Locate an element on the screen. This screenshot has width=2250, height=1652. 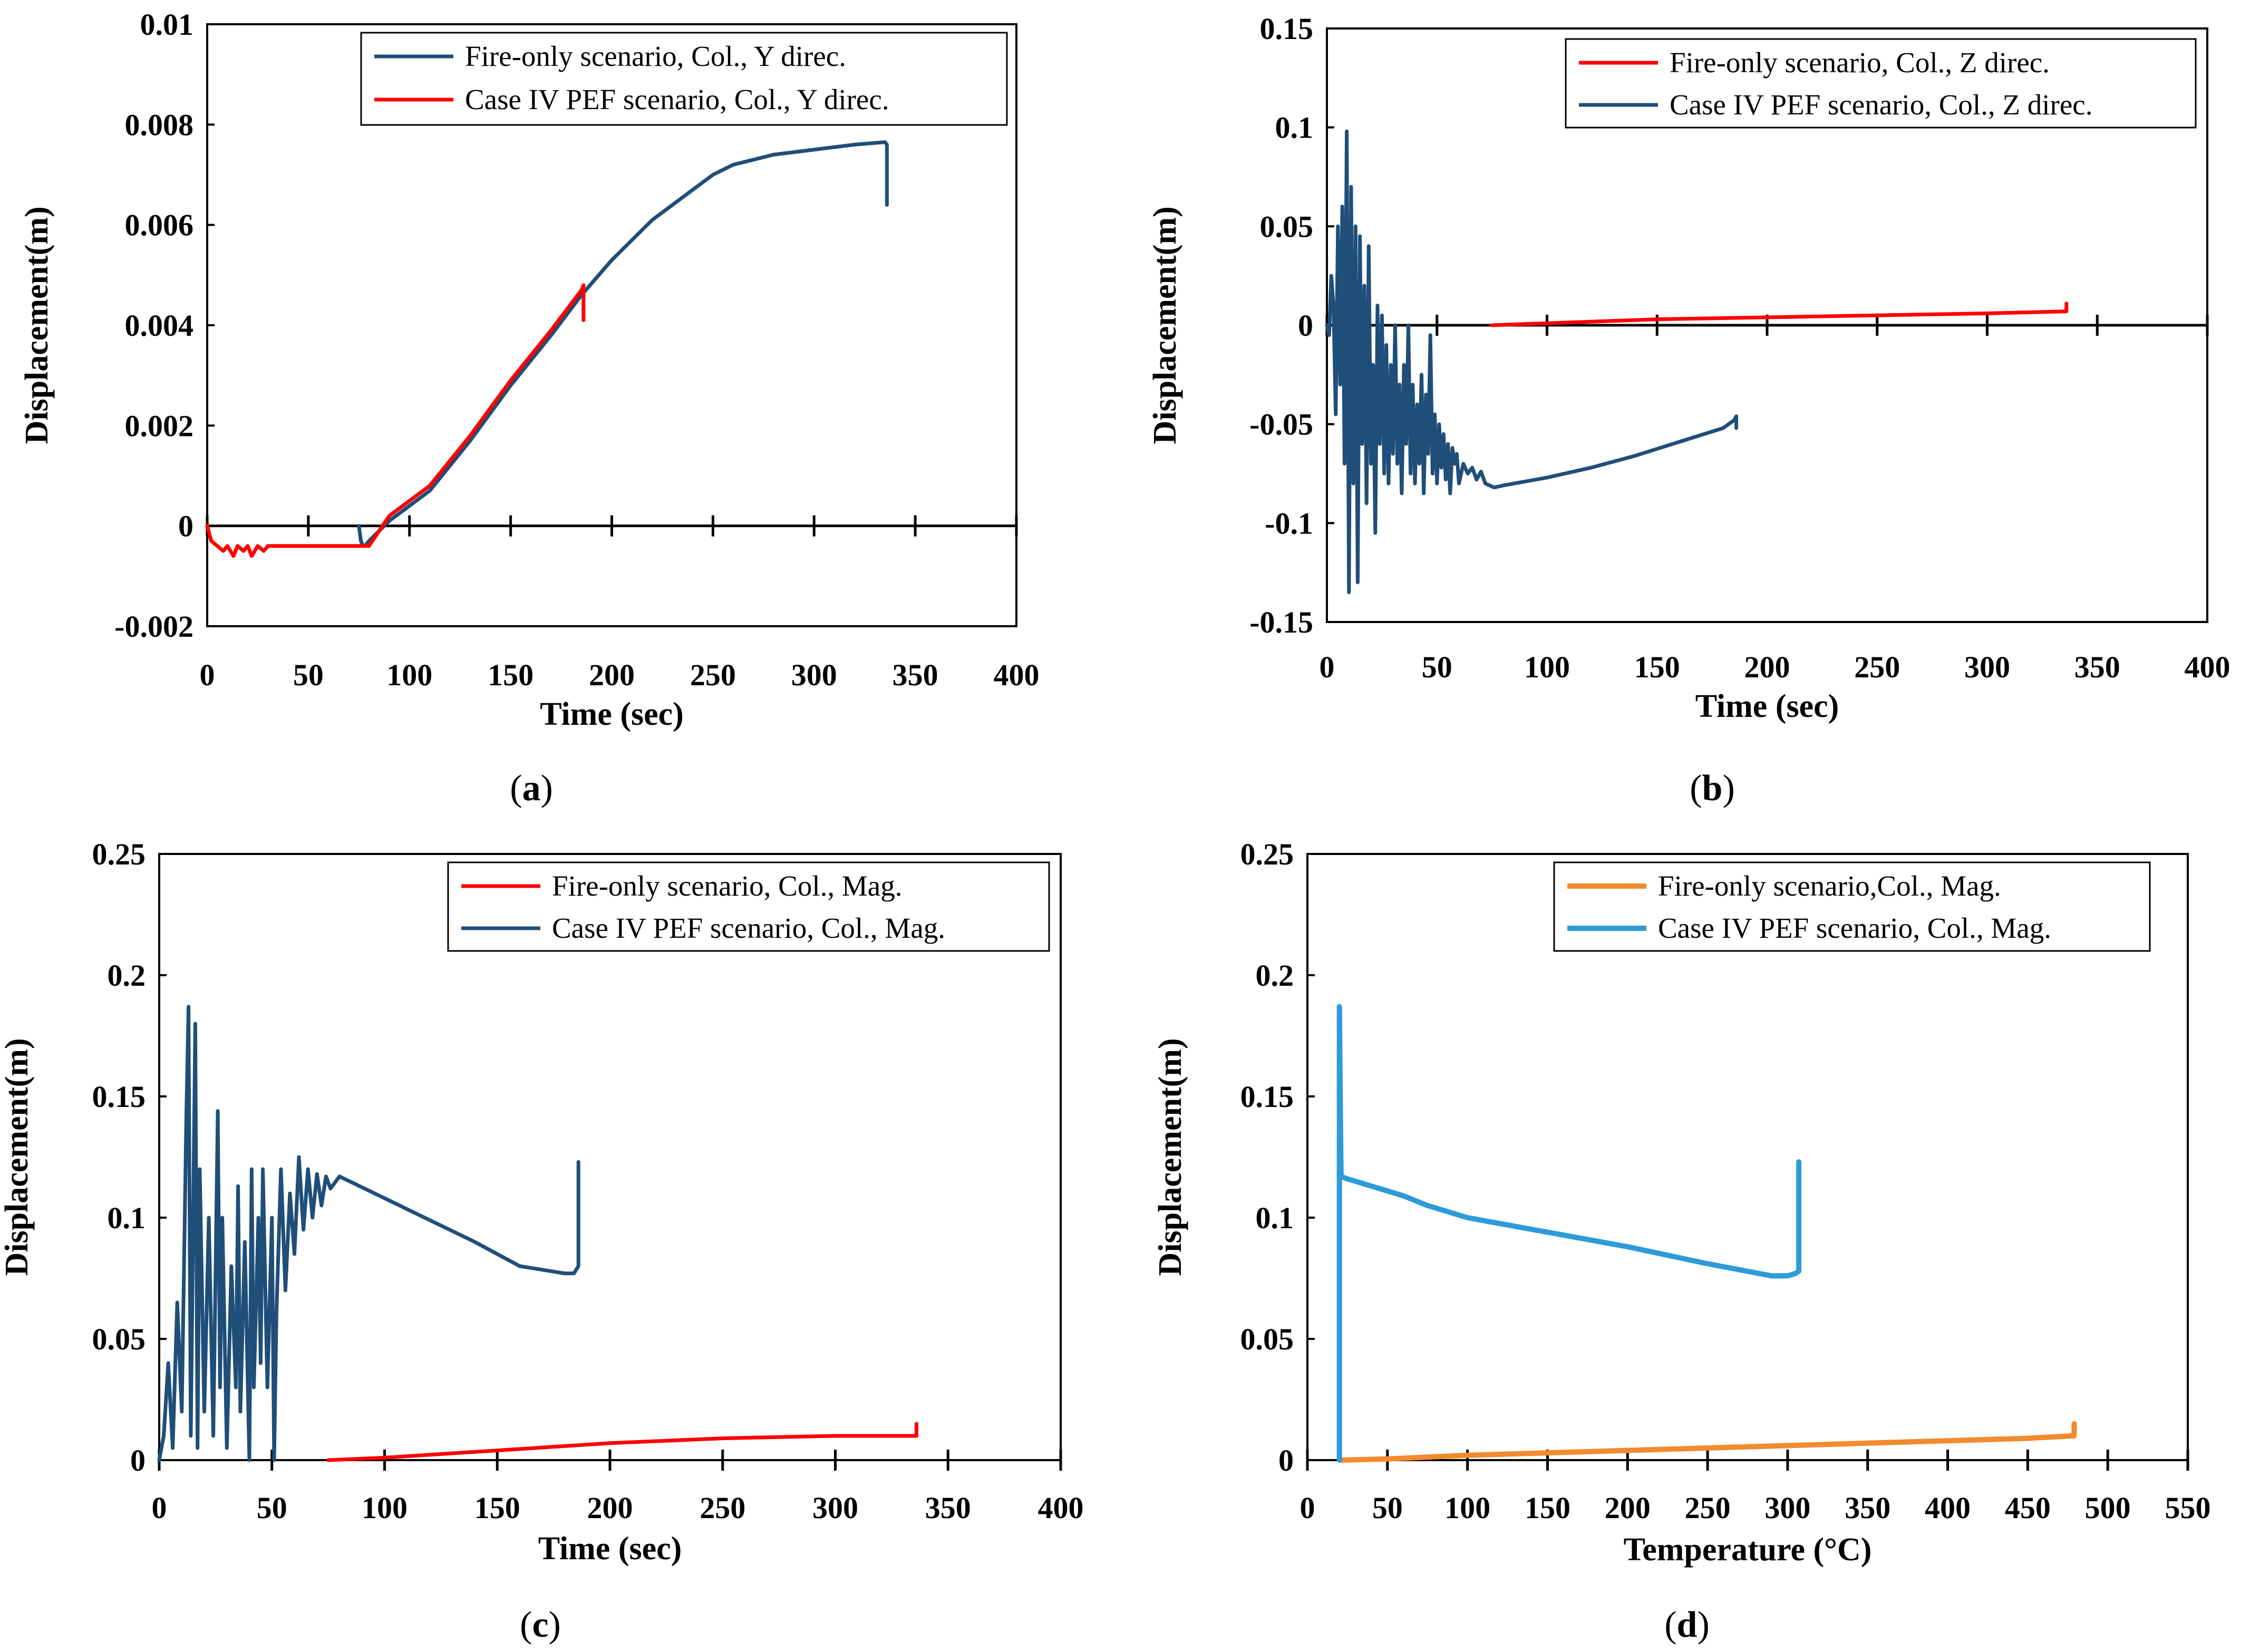
panel-label-a: (a) is located at coordinates (531, 789).